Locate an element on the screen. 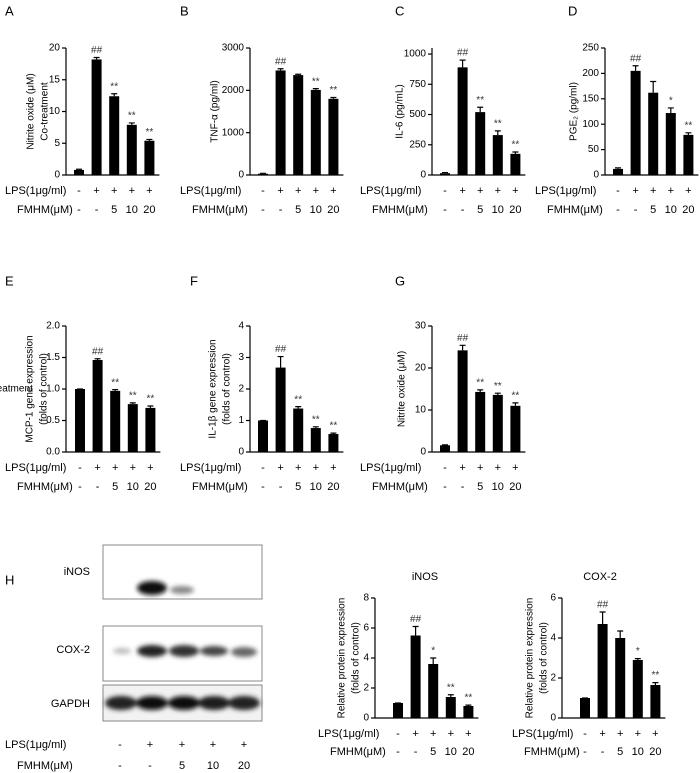 The width and height of the screenshot is (700, 773). y-axis-label: Nitrite oxide (μM) is located at coordinates (402, 389).